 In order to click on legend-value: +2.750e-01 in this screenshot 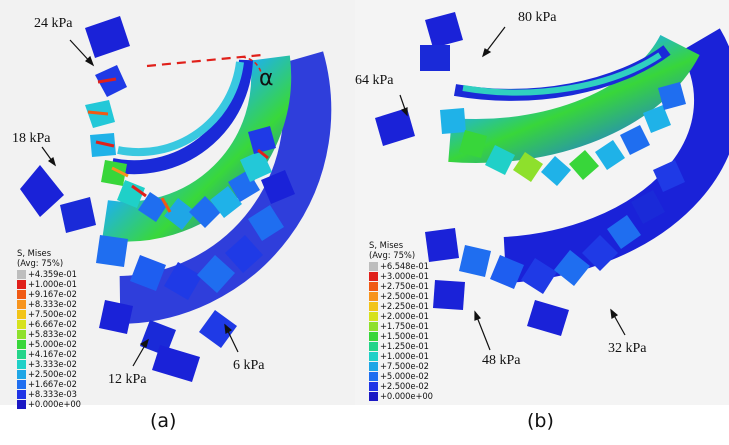, I will do `click(404, 286)`.